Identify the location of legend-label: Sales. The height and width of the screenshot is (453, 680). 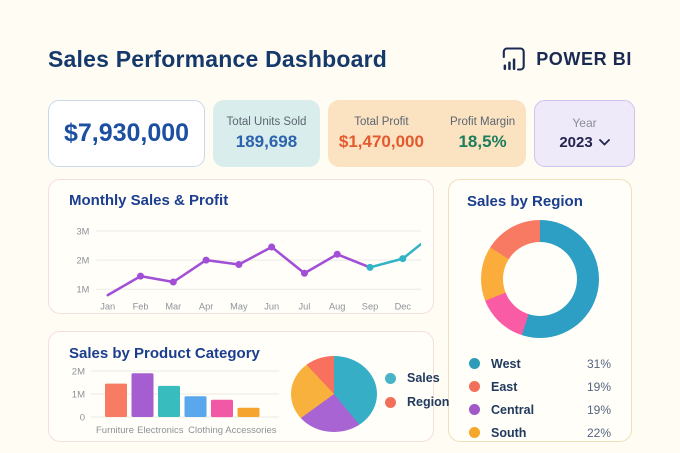
(423, 378).